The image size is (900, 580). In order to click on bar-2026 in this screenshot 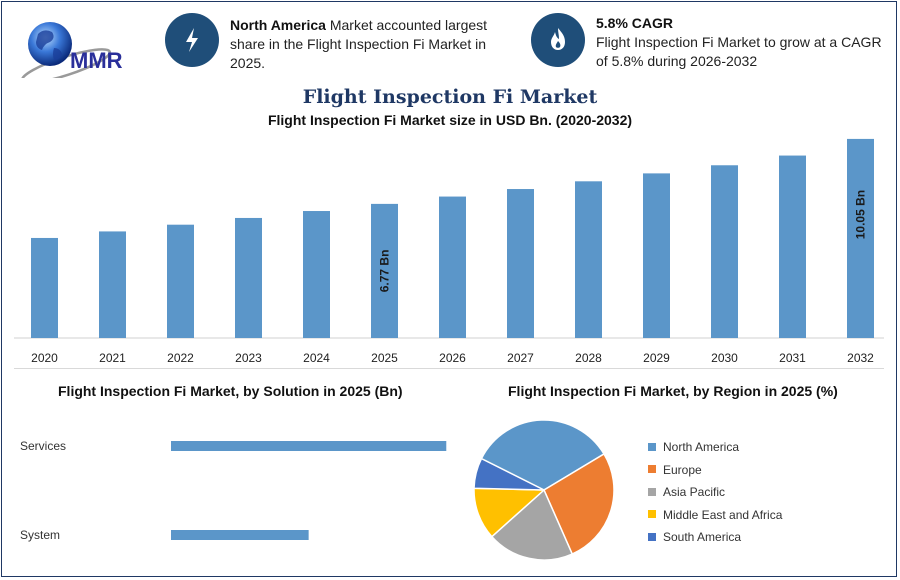, I will do `click(452, 267)`.